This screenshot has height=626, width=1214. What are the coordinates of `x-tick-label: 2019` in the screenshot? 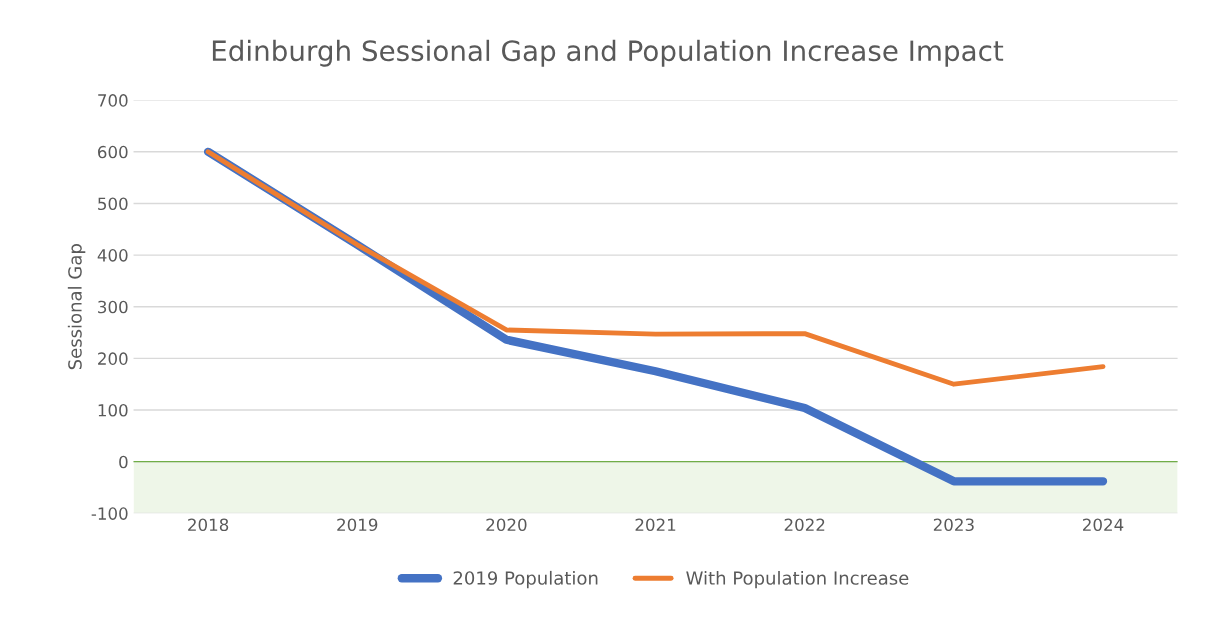 It's located at (357, 525).